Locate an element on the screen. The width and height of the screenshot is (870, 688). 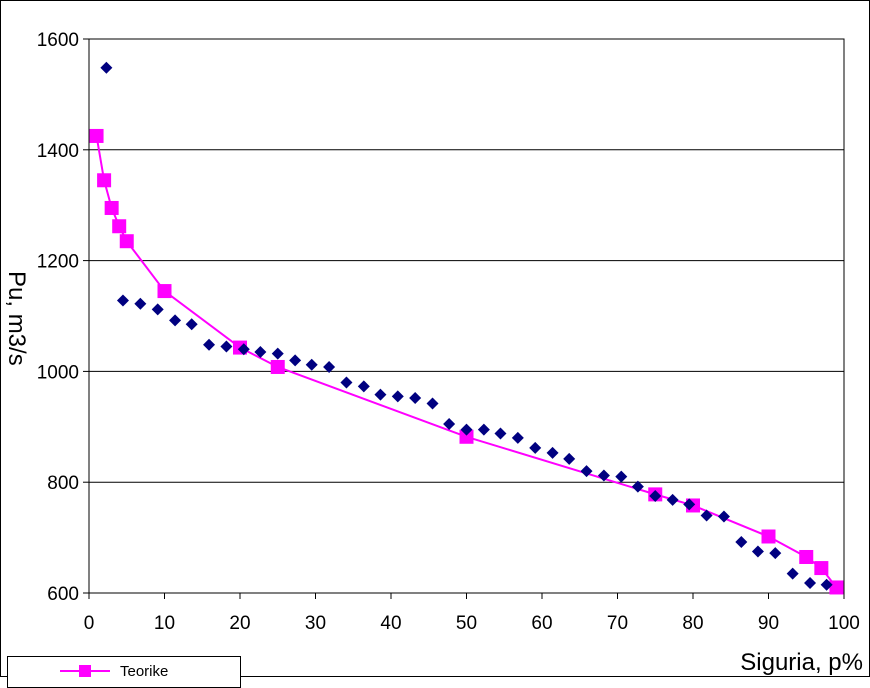
x-tick-label: 80 is located at coordinates (692, 623).